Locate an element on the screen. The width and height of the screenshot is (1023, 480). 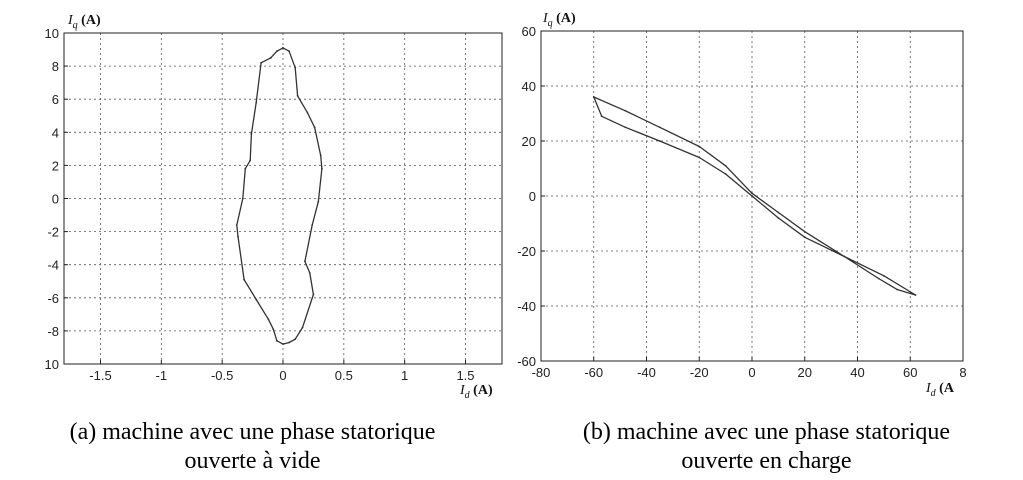
y-tick-label: 0 is located at coordinates (55, 199).